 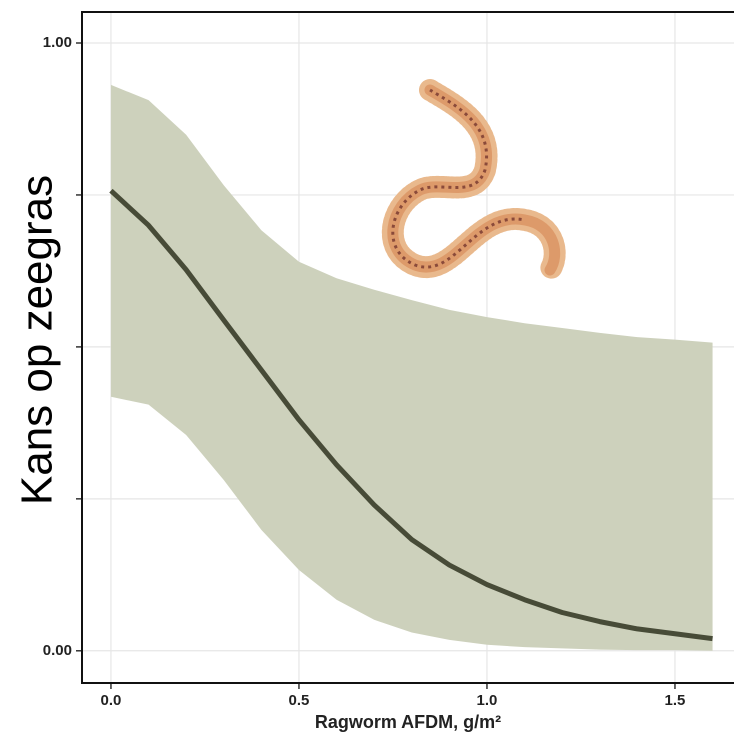 What do you see at coordinates (37, 340) in the screenshot?
I see `y-axis-label: Kans op zeegras` at bounding box center [37, 340].